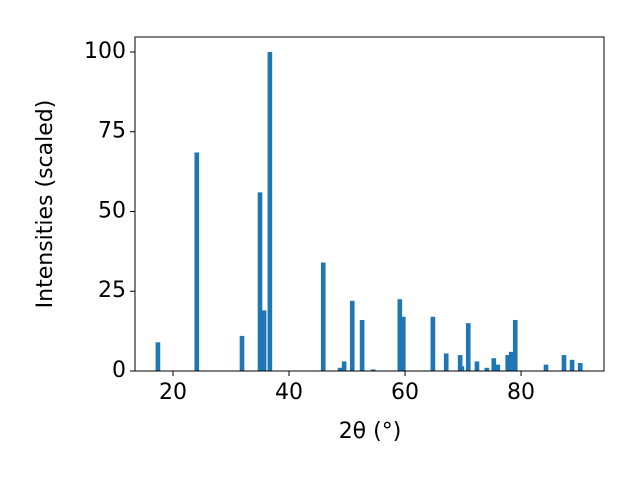 Image resolution: width=640 pixels, height=480 pixels. What do you see at coordinates (405, 392) in the screenshot?
I see `x-tick-label: 60` at bounding box center [405, 392].